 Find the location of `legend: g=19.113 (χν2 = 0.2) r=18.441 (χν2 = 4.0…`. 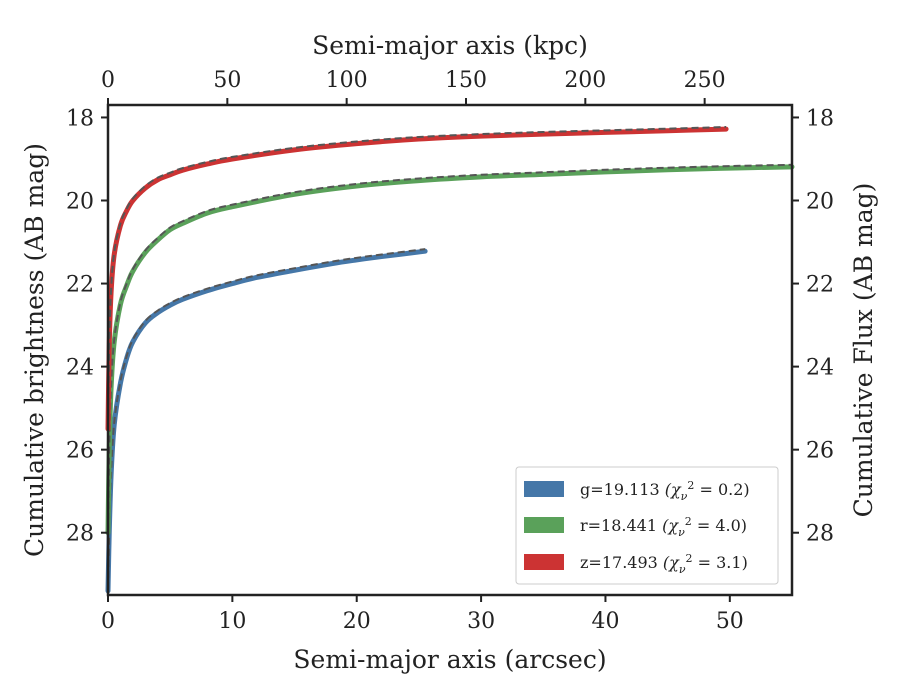

legend: g=19.113 (χν2 = 0.2) r=18.441 (χν2 = 4.0… is located at coordinates (647, 525).